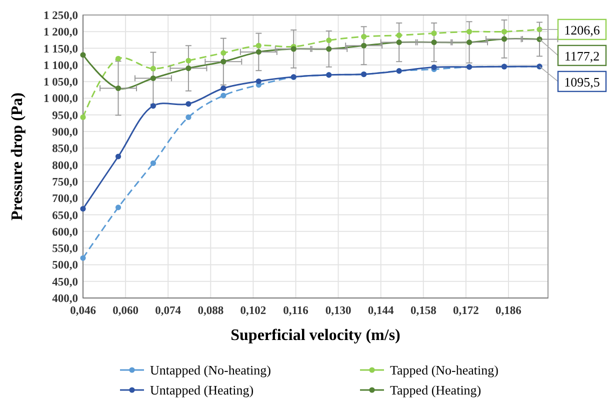  What do you see at coordinates (65, 199) in the screenshot?
I see `y-tick-label: 700,0` at bounding box center [65, 199].